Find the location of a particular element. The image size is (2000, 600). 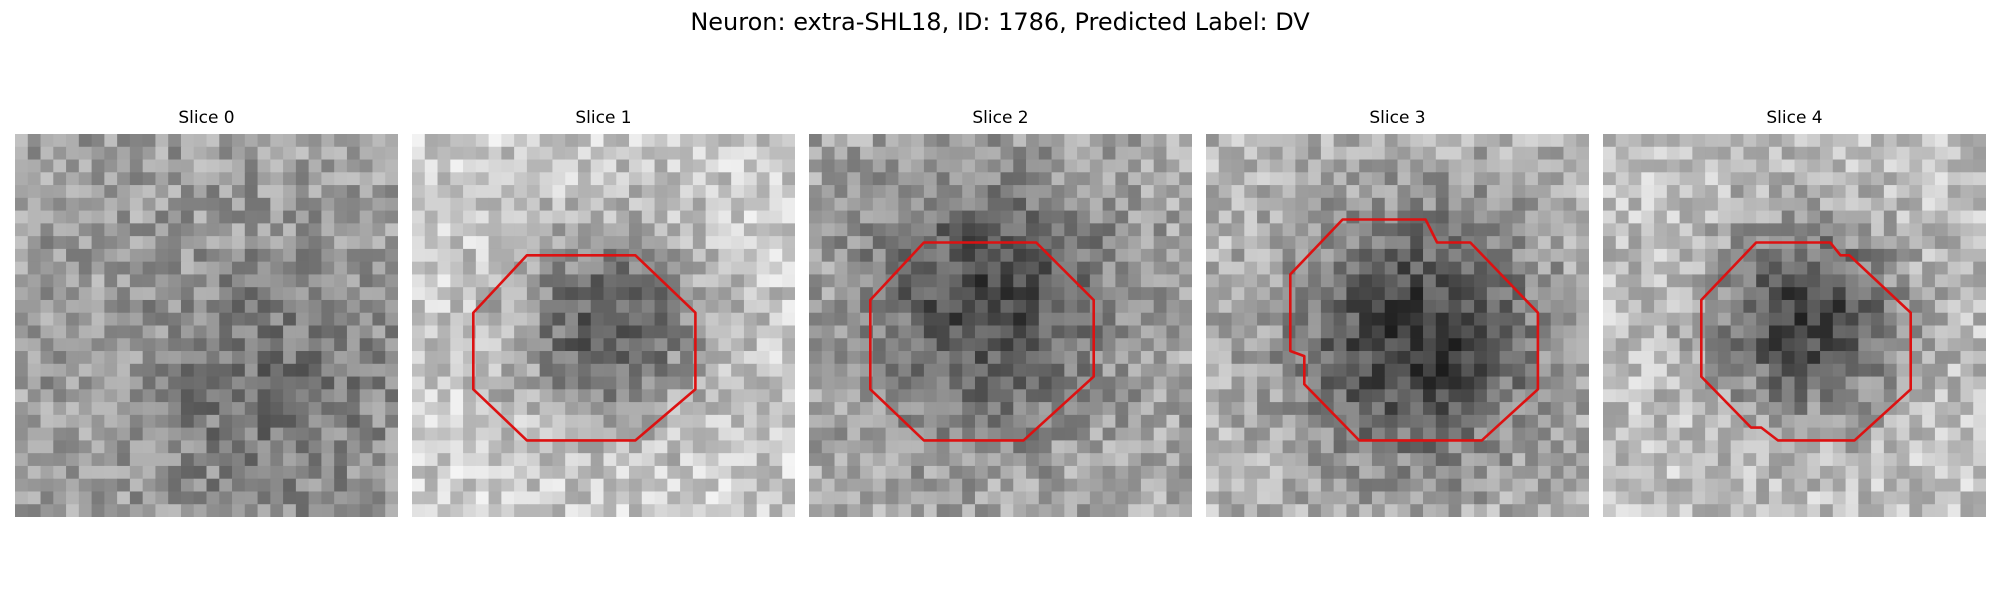

slice-title: Slice 0 is located at coordinates (206, 118).